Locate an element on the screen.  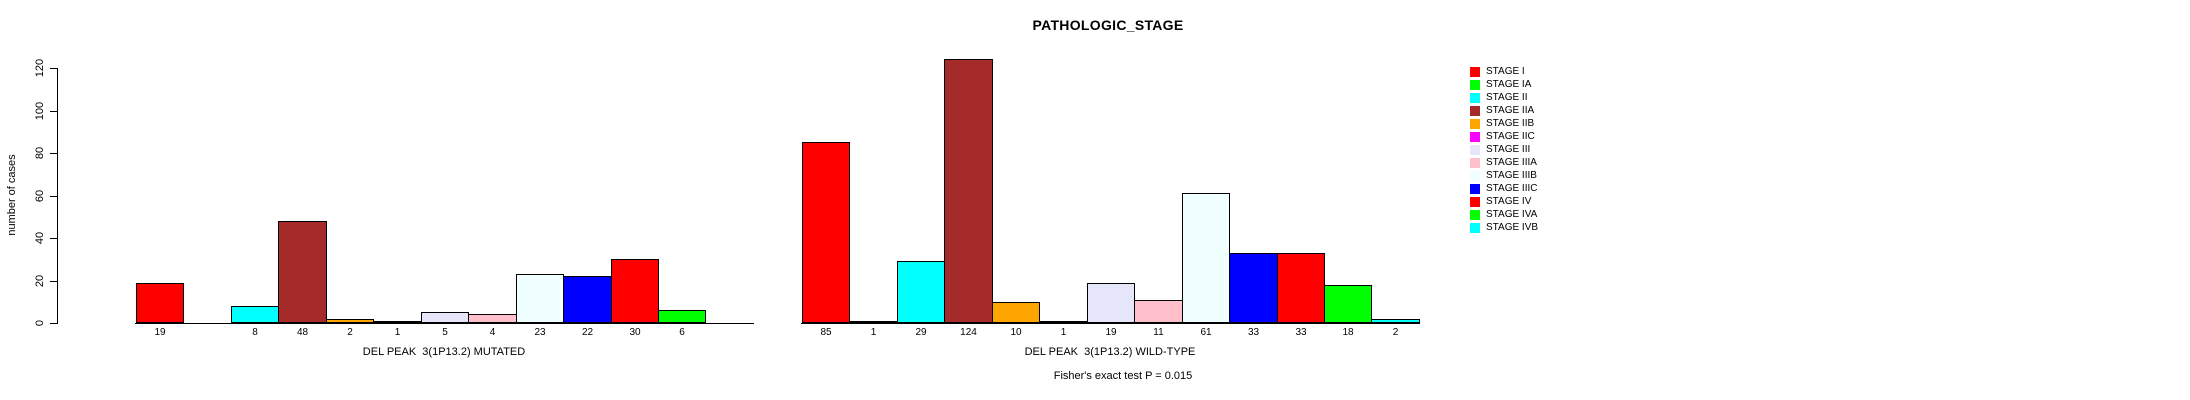
legend-item: STAGE I is located at coordinates (1504, 71).